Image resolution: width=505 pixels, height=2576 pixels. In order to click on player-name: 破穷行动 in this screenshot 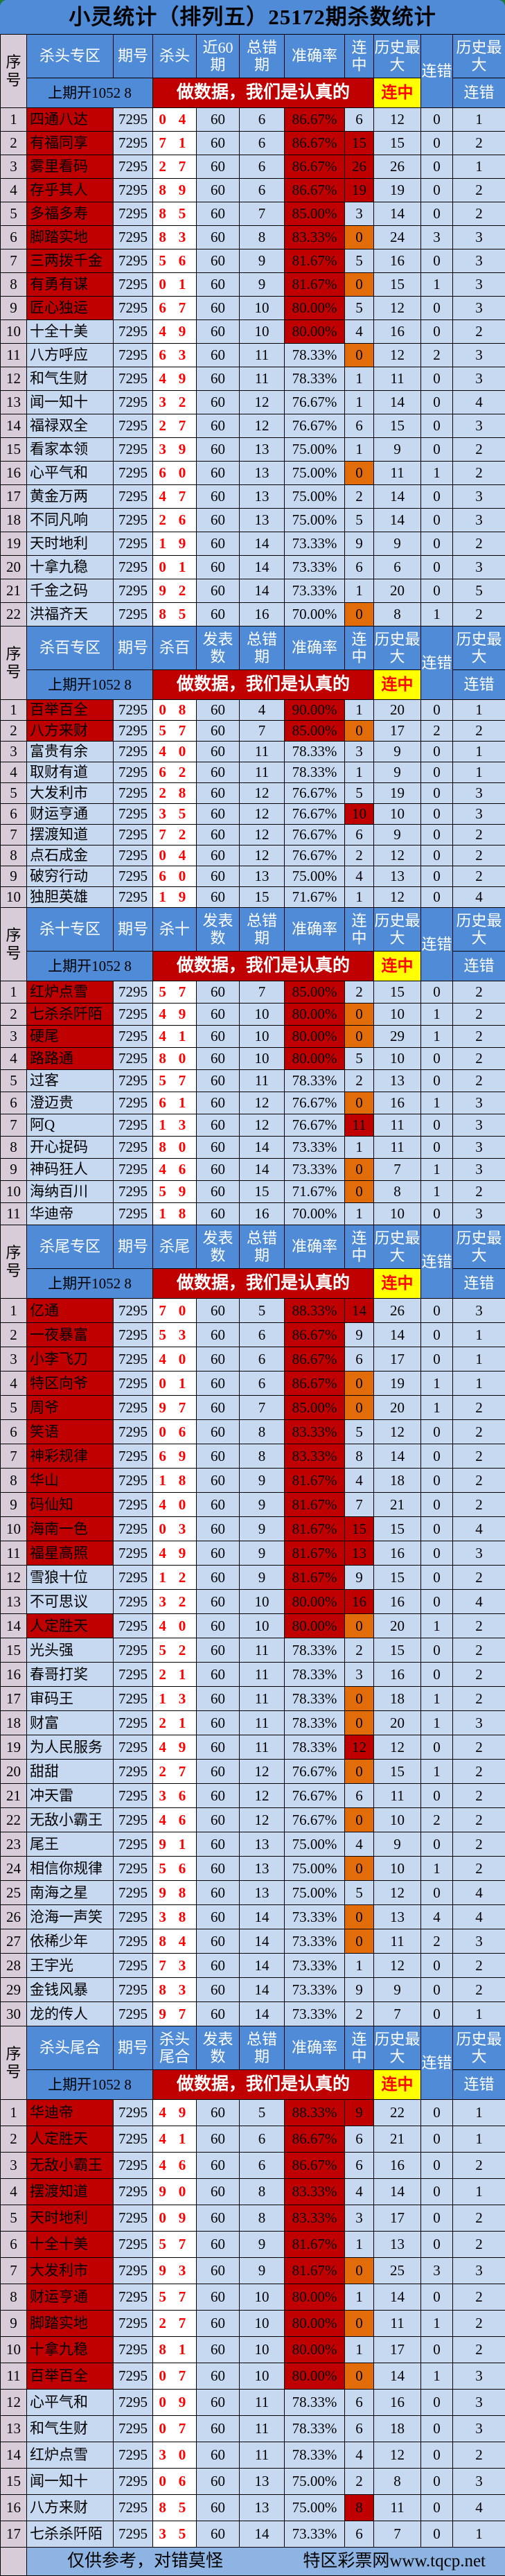, I will do `click(70, 876)`.